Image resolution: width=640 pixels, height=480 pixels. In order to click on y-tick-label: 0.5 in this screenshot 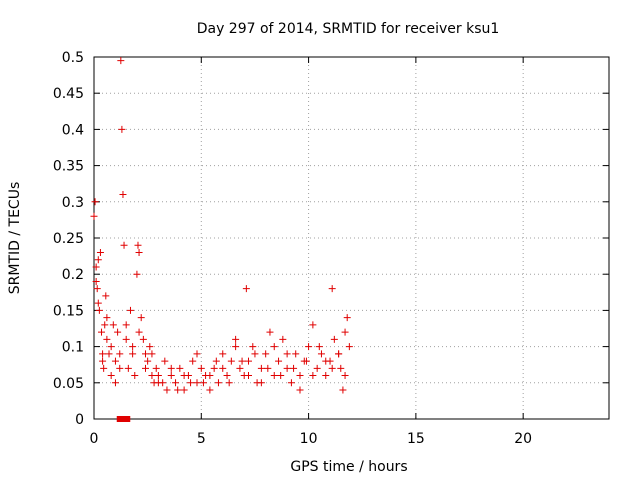, I will do `click(73, 58)`.